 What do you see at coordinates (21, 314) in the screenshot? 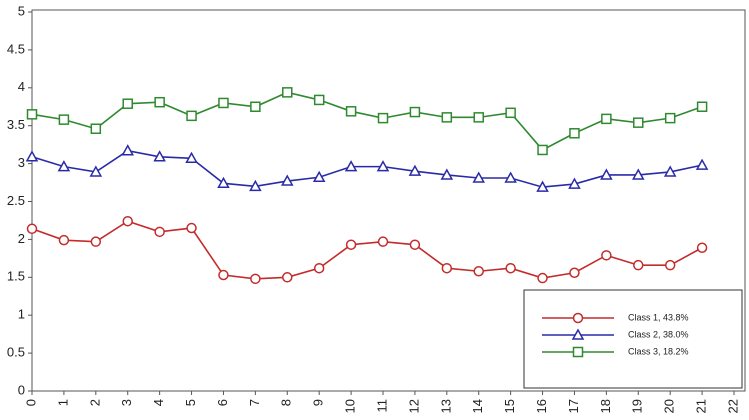
I see `y-tick-label: 1` at bounding box center [21, 314].